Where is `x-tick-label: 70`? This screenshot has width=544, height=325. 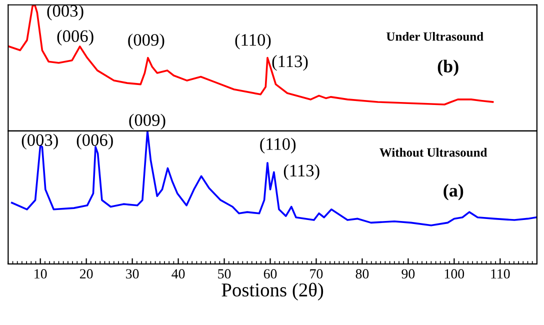
x-tick-label: 70 is located at coordinates (316, 274).